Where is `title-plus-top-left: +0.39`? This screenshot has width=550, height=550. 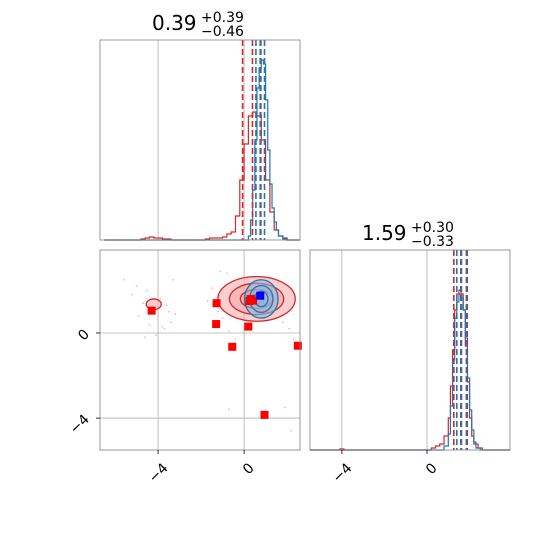
title-plus-top-left: +0.39 is located at coordinates (222, 18).